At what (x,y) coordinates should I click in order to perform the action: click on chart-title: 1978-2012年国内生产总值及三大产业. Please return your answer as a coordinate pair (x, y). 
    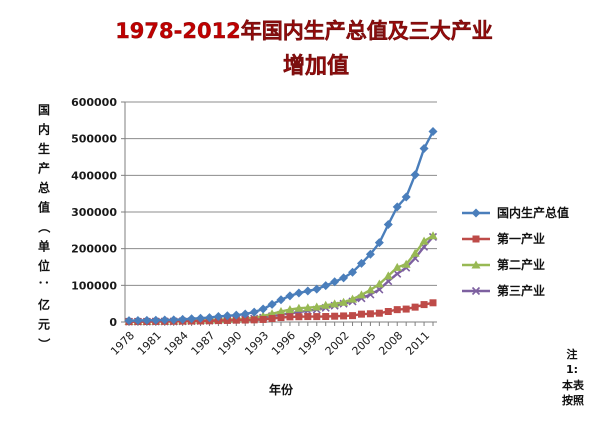
    Looking at the image, I should click on (304, 31).